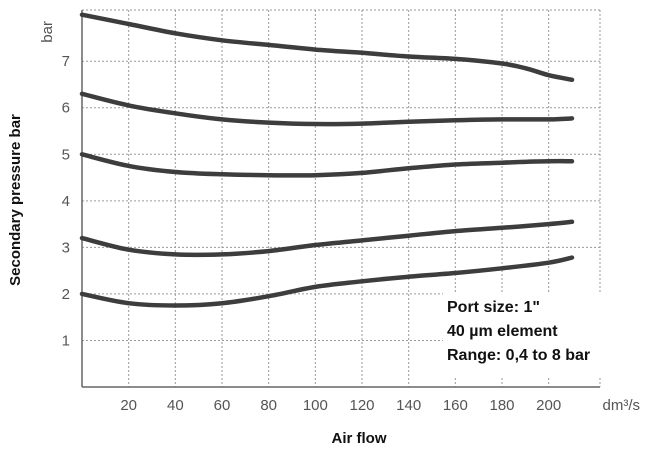  What do you see at coordinates (175, 405) in the screenshot?
I see `x-tick-label: 40` at bounding box center [175, 405].